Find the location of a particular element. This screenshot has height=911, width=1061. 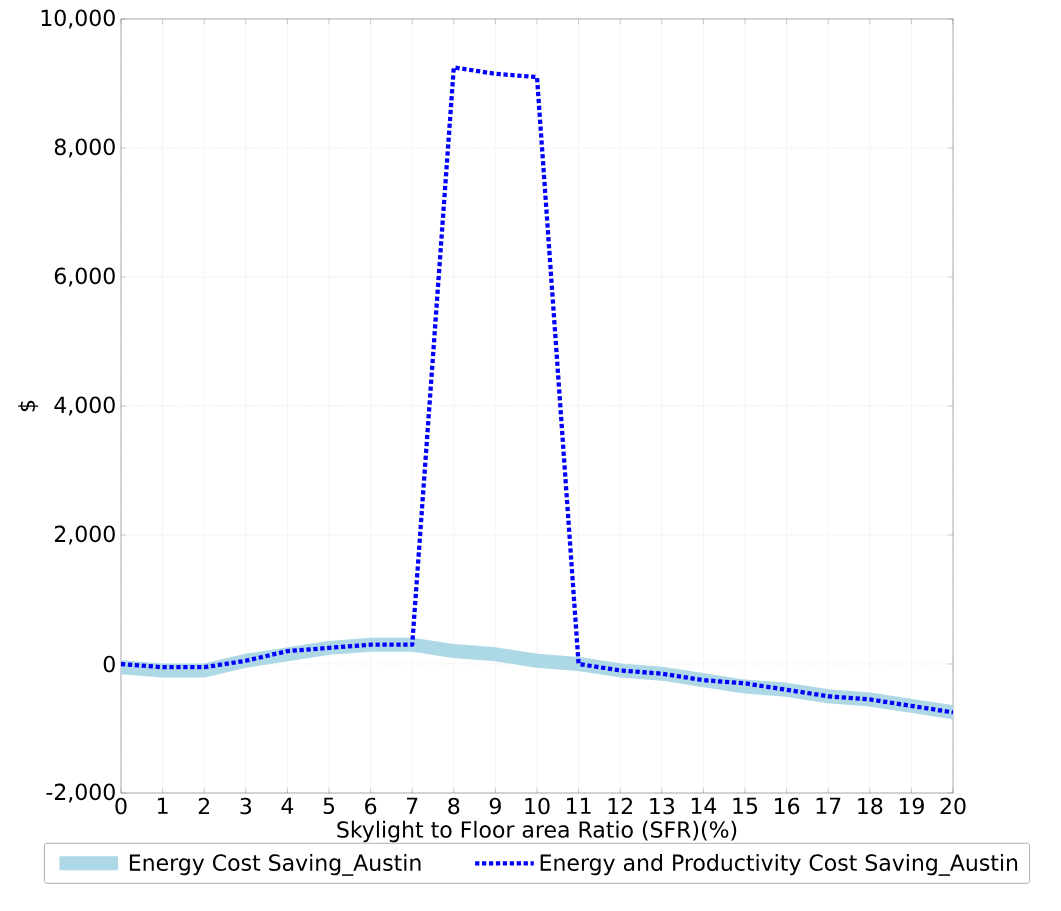

x-tick-label: 1 is located at coordinates (163, 805).